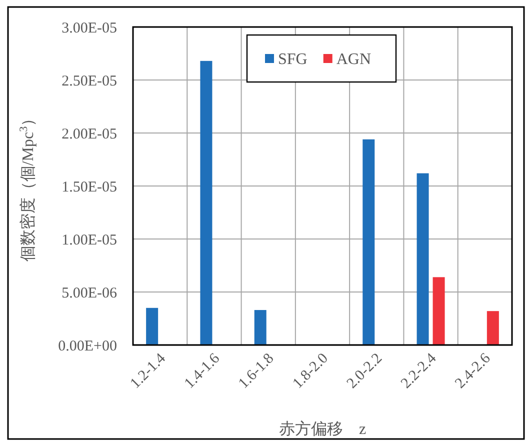 This screenshot has height=446, width=528. I want to click on y-tick-label: 0.00E+00, so click(87, 346).